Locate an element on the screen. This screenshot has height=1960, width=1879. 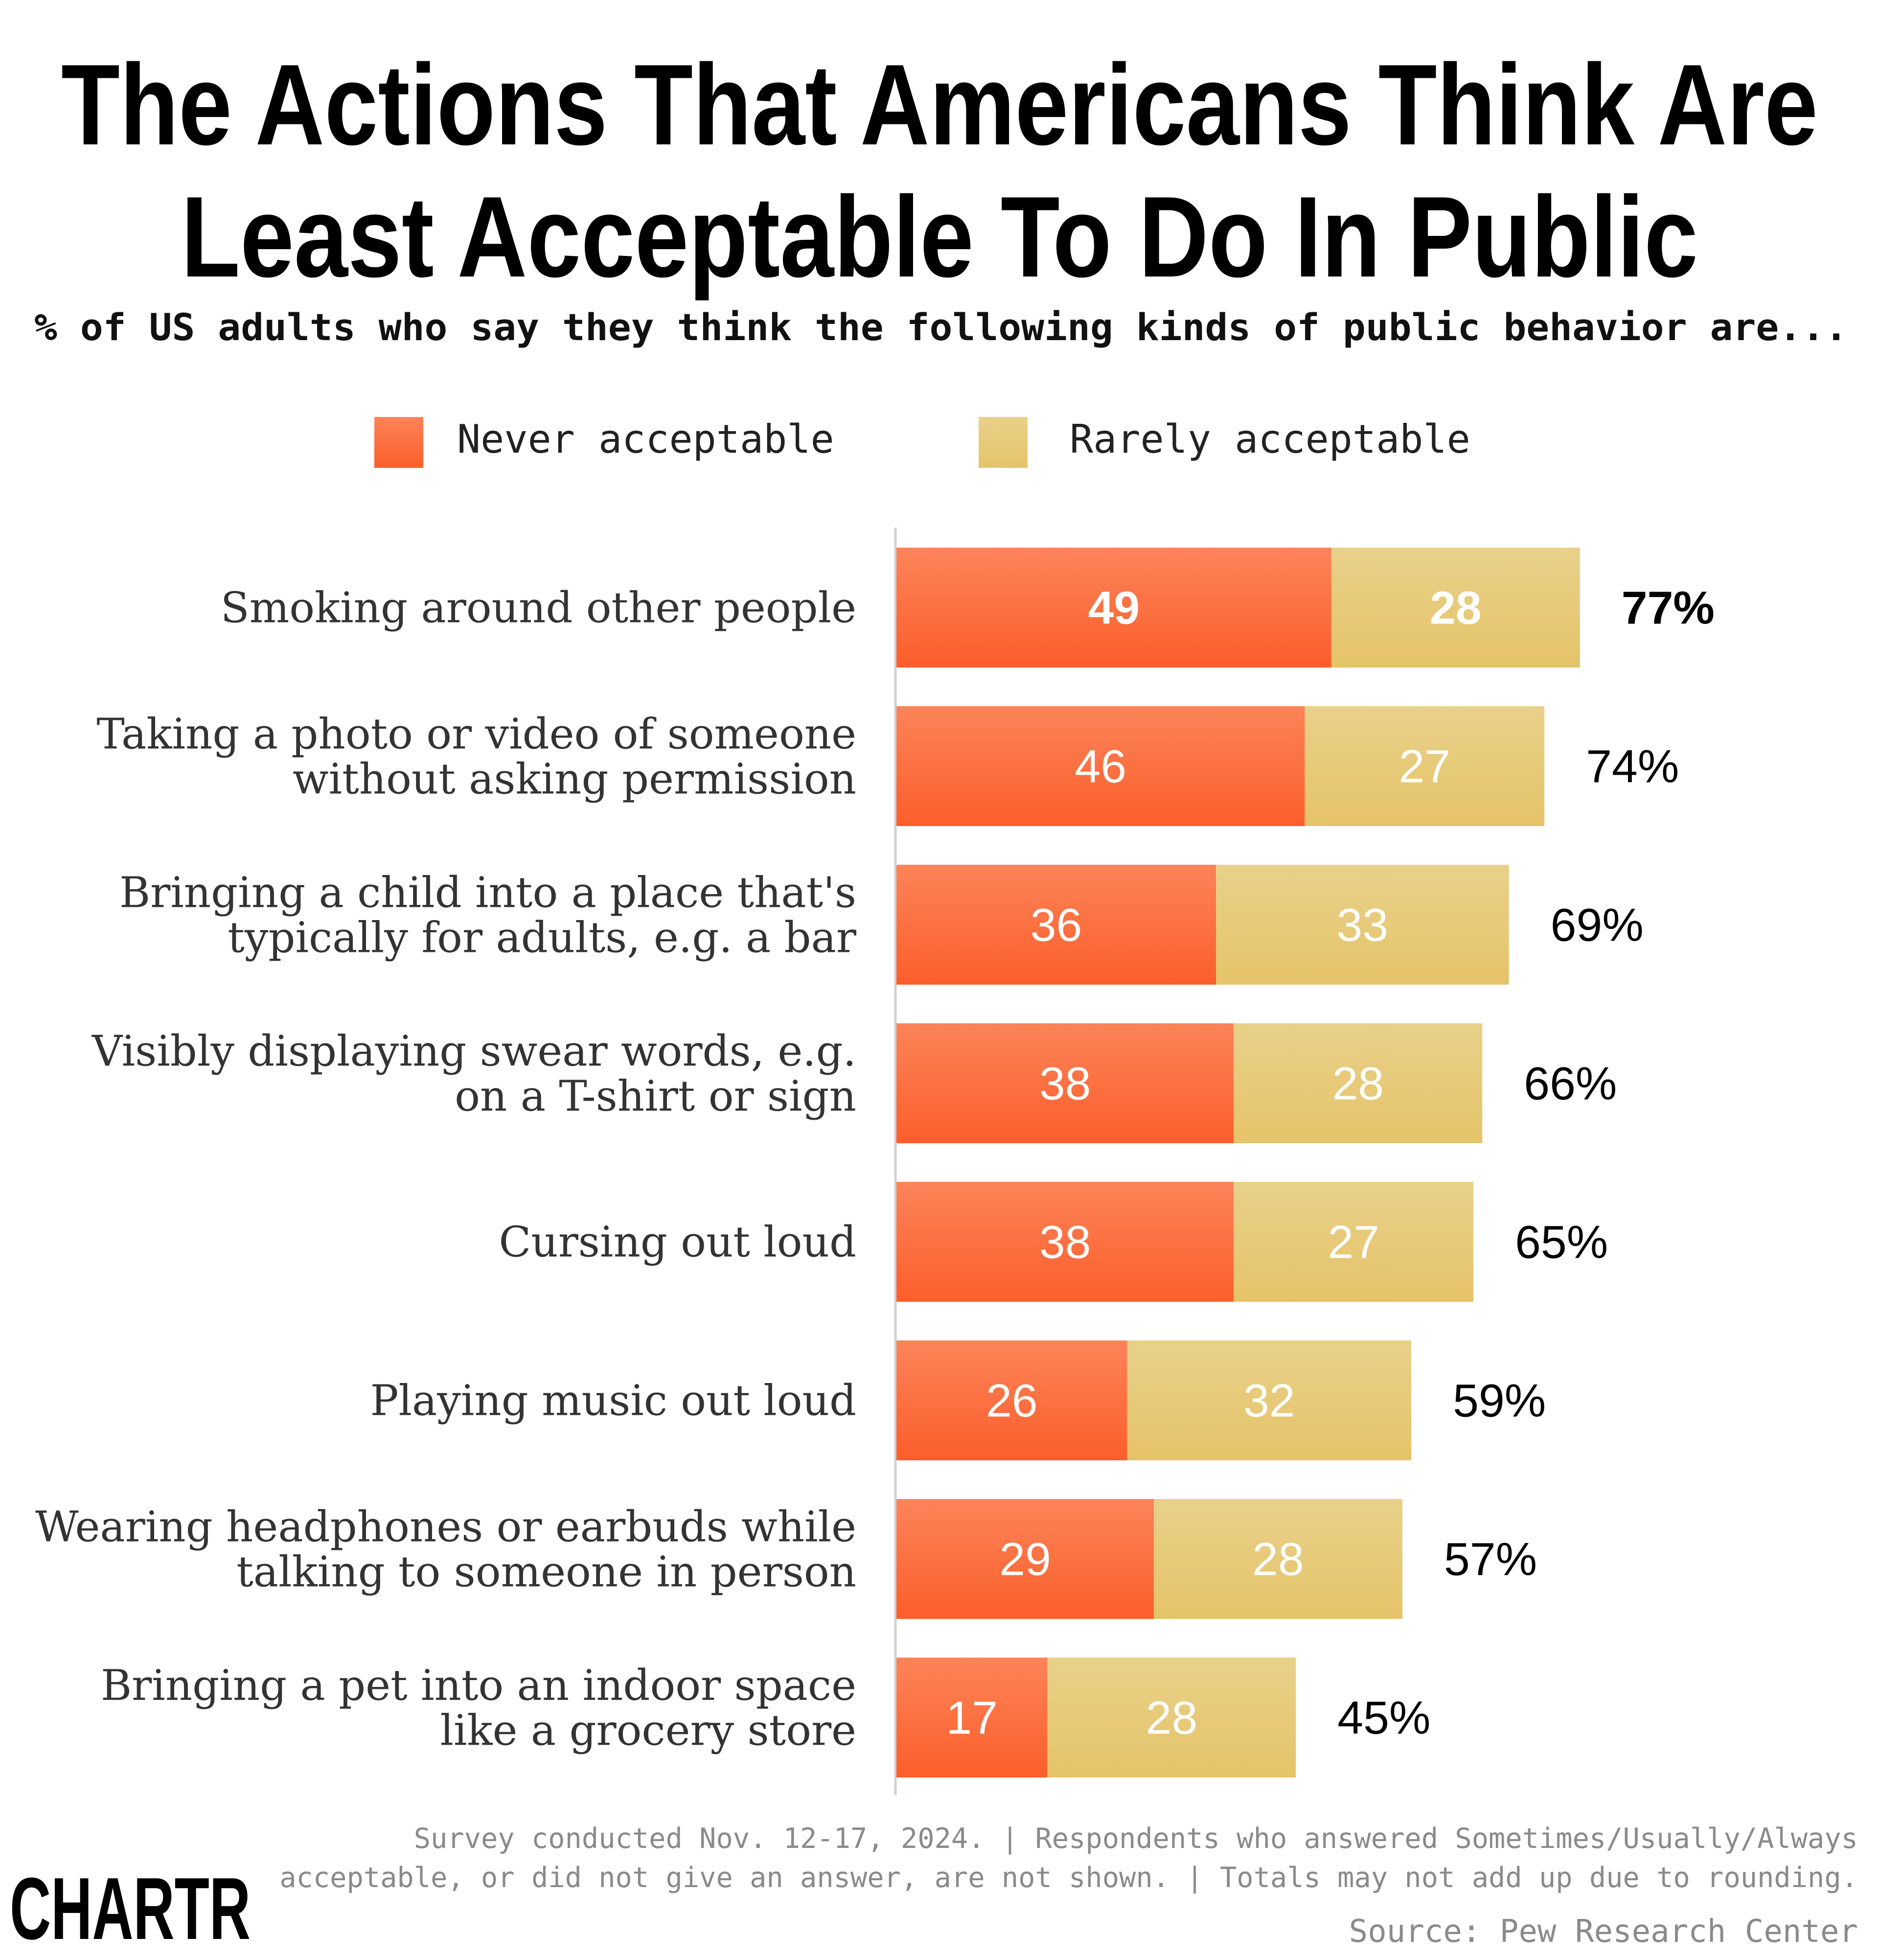
category-label: like a grocery store is located at coordinates (648, 1730).